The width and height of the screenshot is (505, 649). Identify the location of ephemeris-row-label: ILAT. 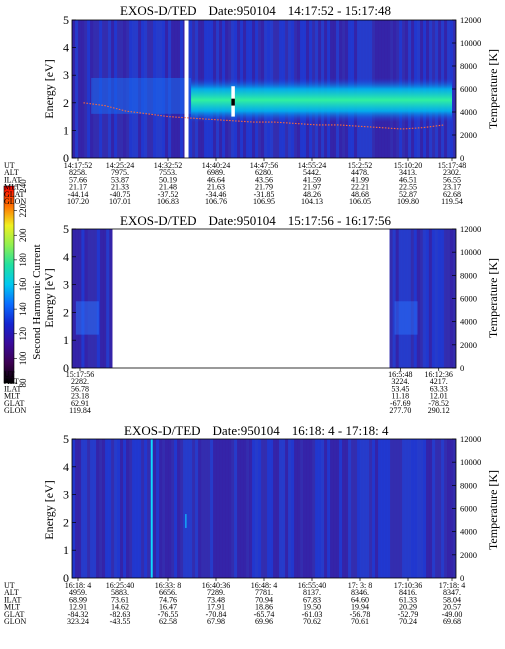
(12, 179).